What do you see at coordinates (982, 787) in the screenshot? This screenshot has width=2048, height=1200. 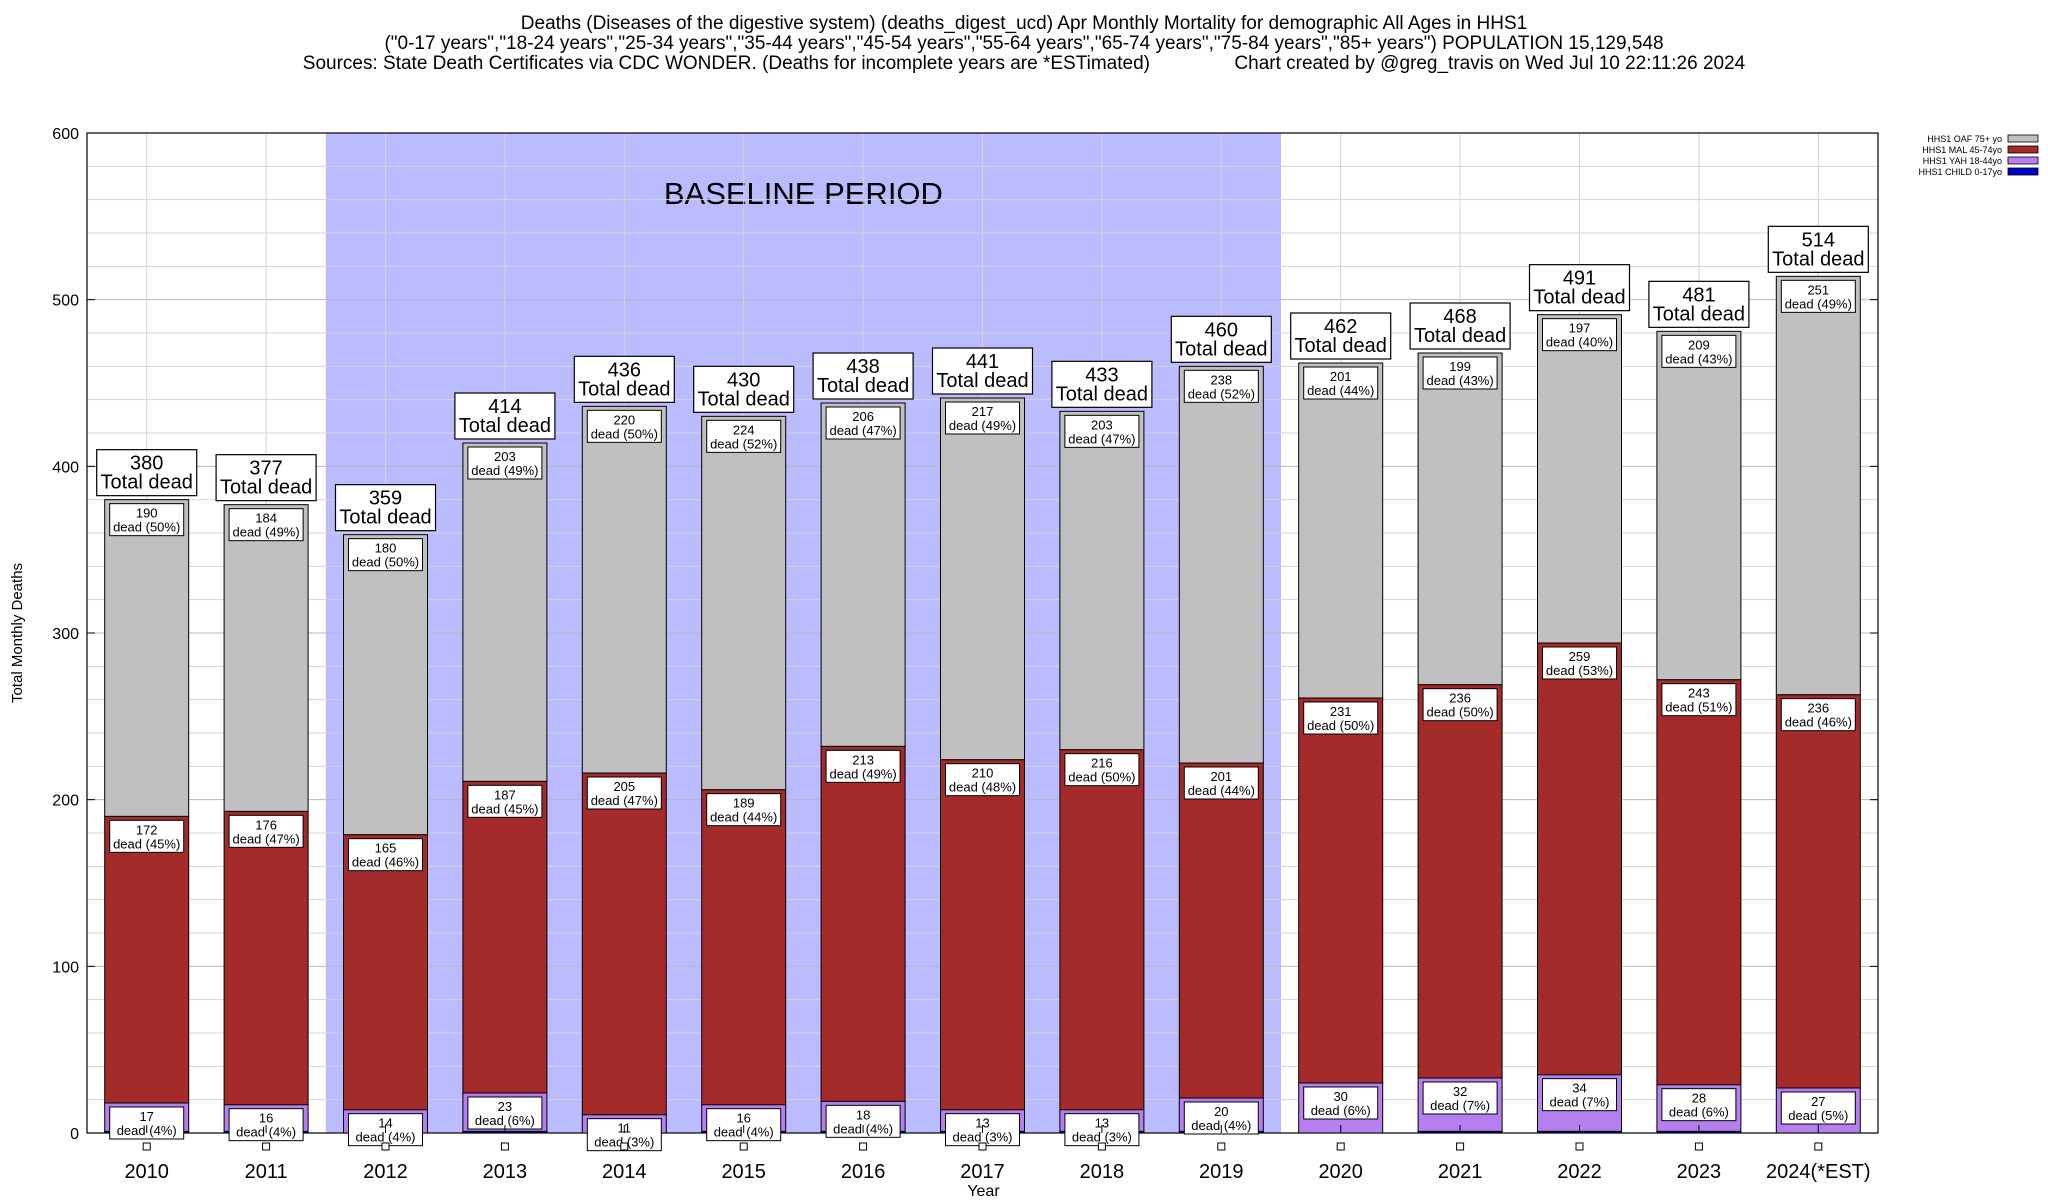 I see `segment-percent-label: dead (48%)` at bounding box center [982, 787].